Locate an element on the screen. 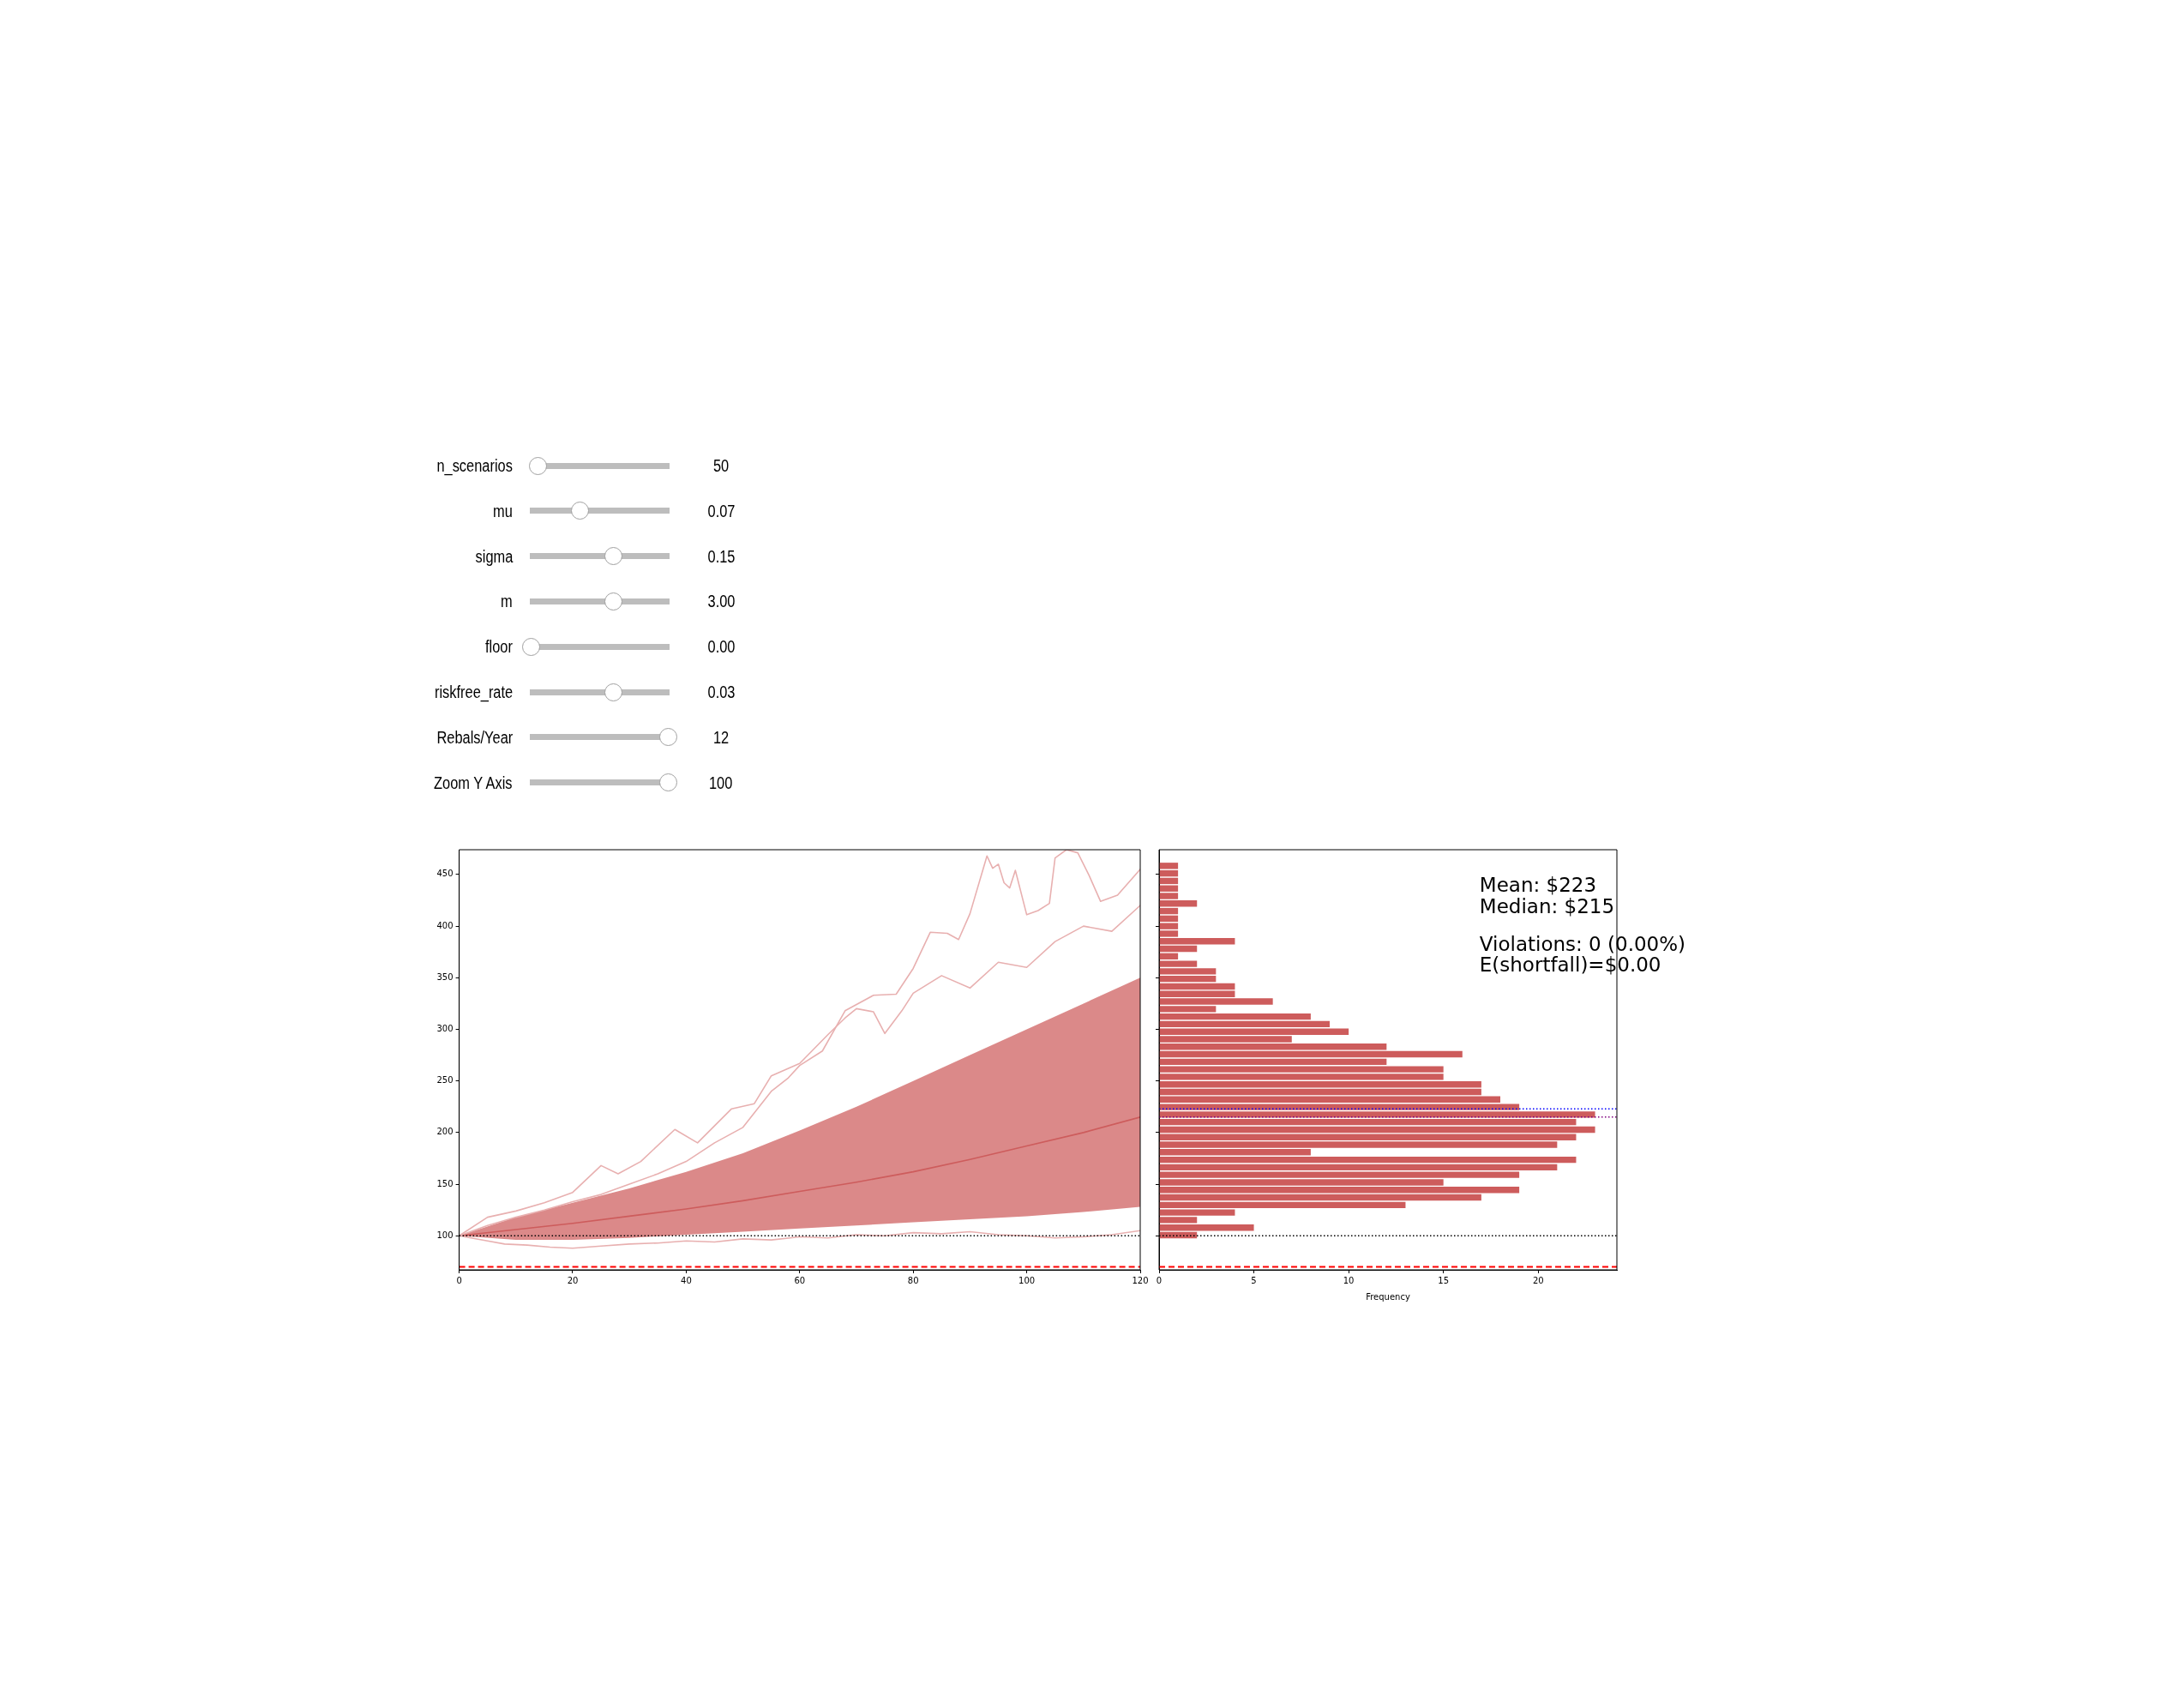 The image size is (2181, 1708). category-label: Rebals/Year is located at coordinates (474, 737).